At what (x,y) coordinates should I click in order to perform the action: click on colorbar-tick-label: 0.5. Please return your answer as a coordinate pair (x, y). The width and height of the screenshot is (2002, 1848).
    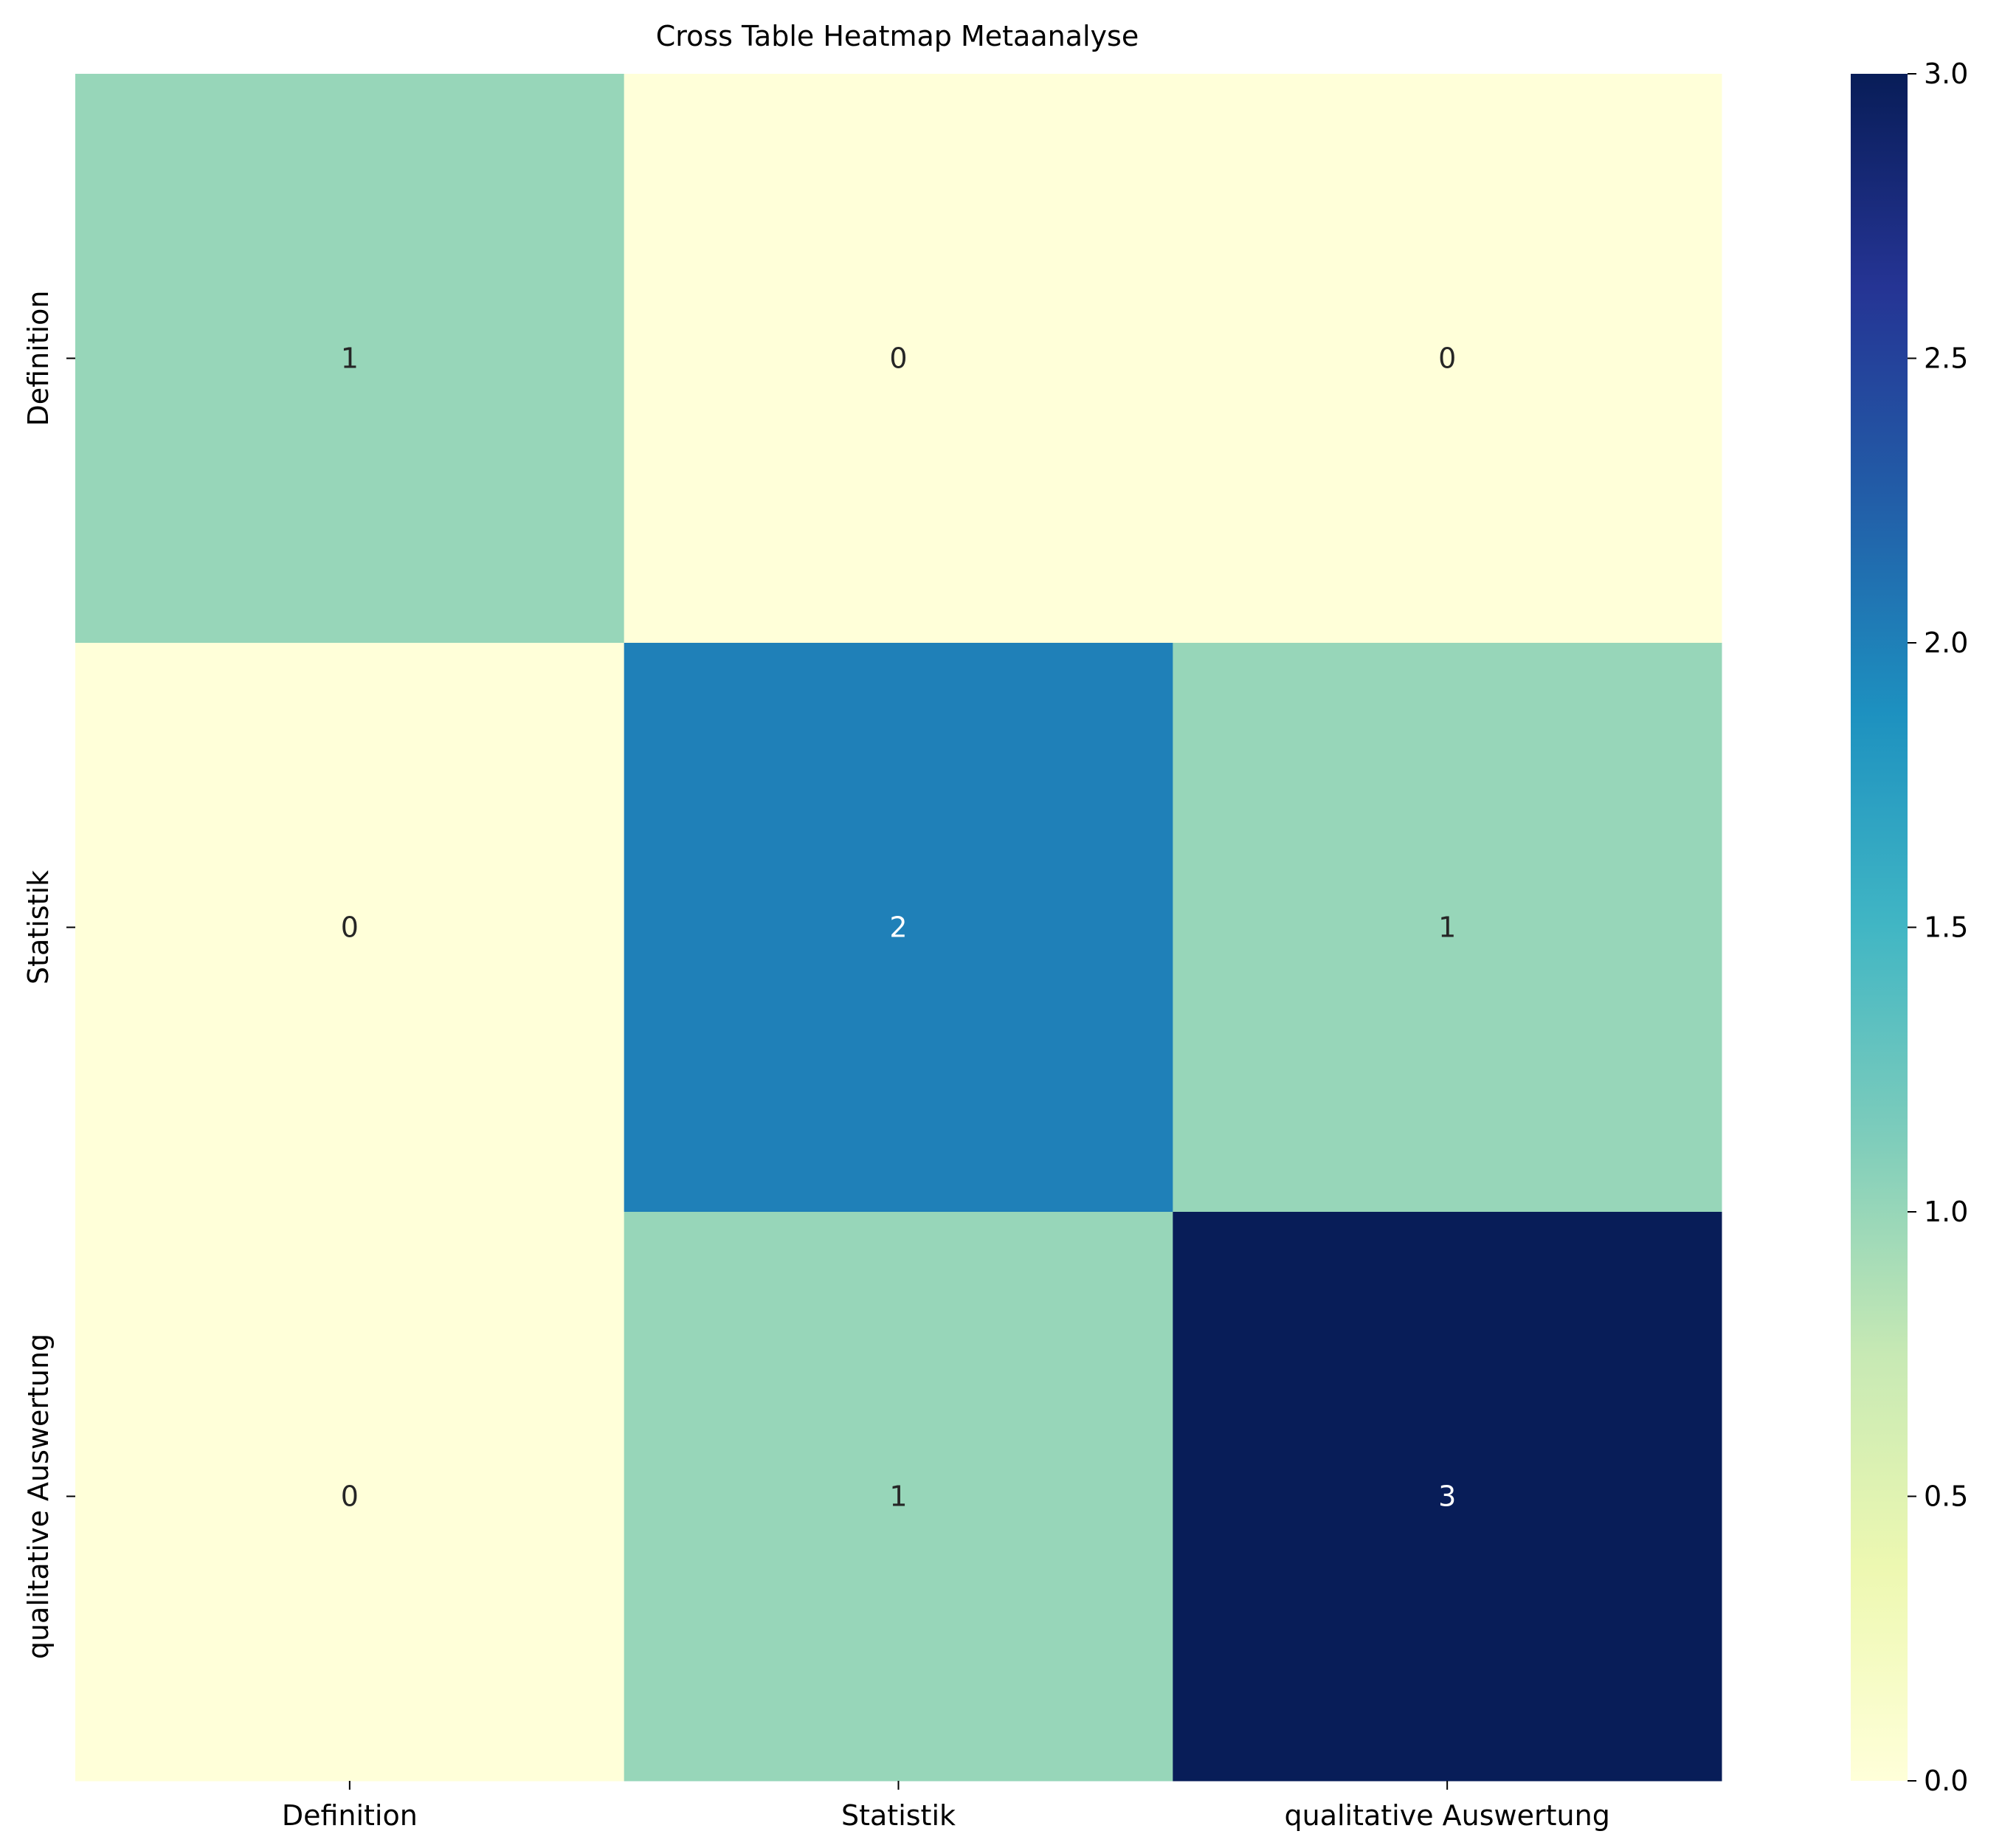
    Looking at the image, I should click on (1946, 1496).